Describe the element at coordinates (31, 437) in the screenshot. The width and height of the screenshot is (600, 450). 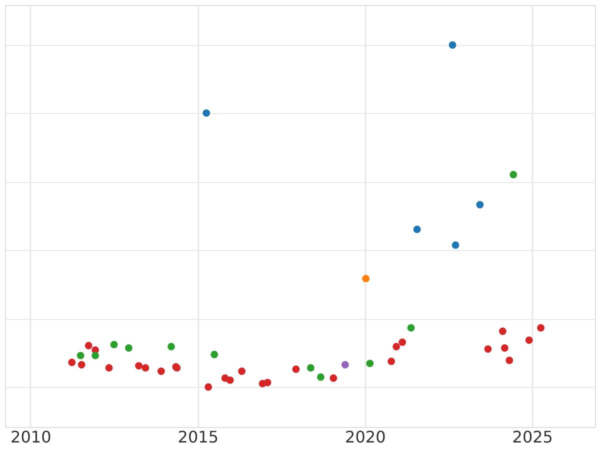
I see `x-tick-label: 2010` at that location.